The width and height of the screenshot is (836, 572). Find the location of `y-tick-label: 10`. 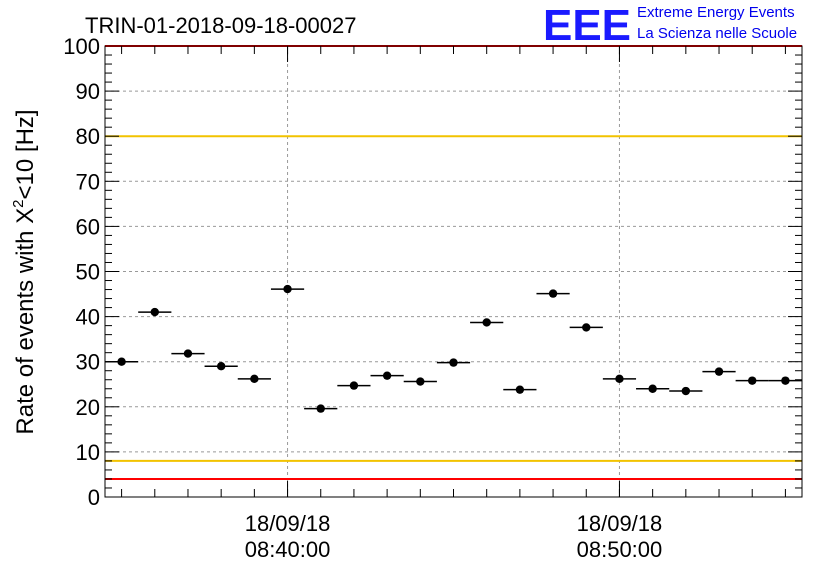

y-tick-label: 10 is located at coordinates (88, 452).